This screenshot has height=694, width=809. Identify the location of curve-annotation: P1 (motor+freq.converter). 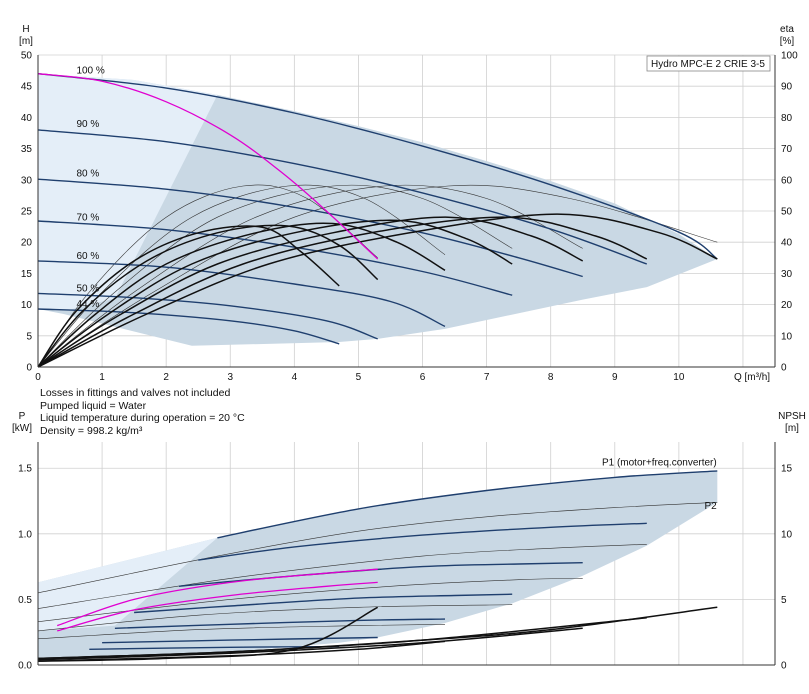
(659, 463).